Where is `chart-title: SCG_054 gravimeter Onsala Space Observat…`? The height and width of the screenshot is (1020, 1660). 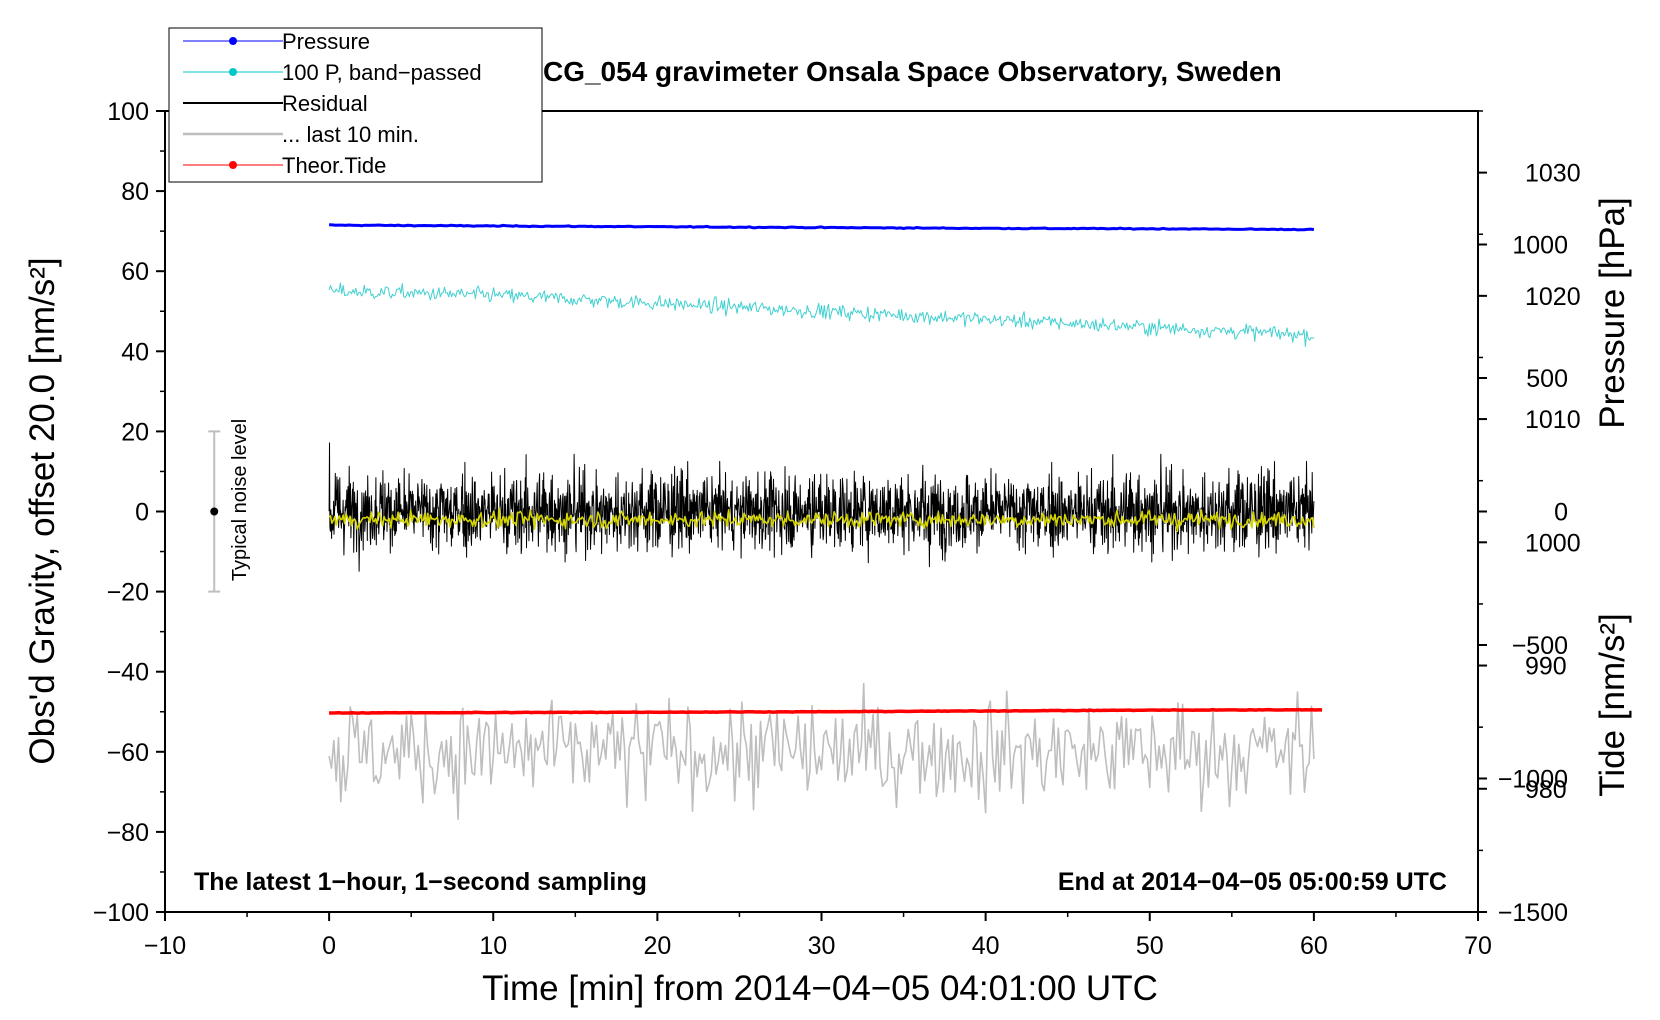 chart-title: SCG_054 gravimeter Onsala Space Observat… is located at coordinates (902, 71).